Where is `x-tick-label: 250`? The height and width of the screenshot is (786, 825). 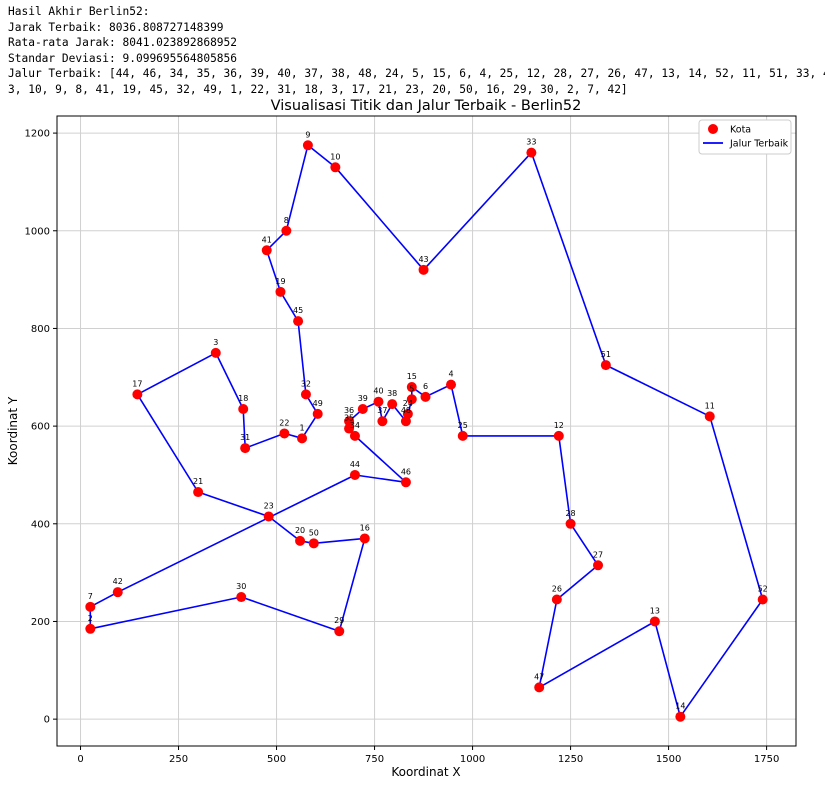 x-tick-label: 250 is located at coordinates (178, 759).